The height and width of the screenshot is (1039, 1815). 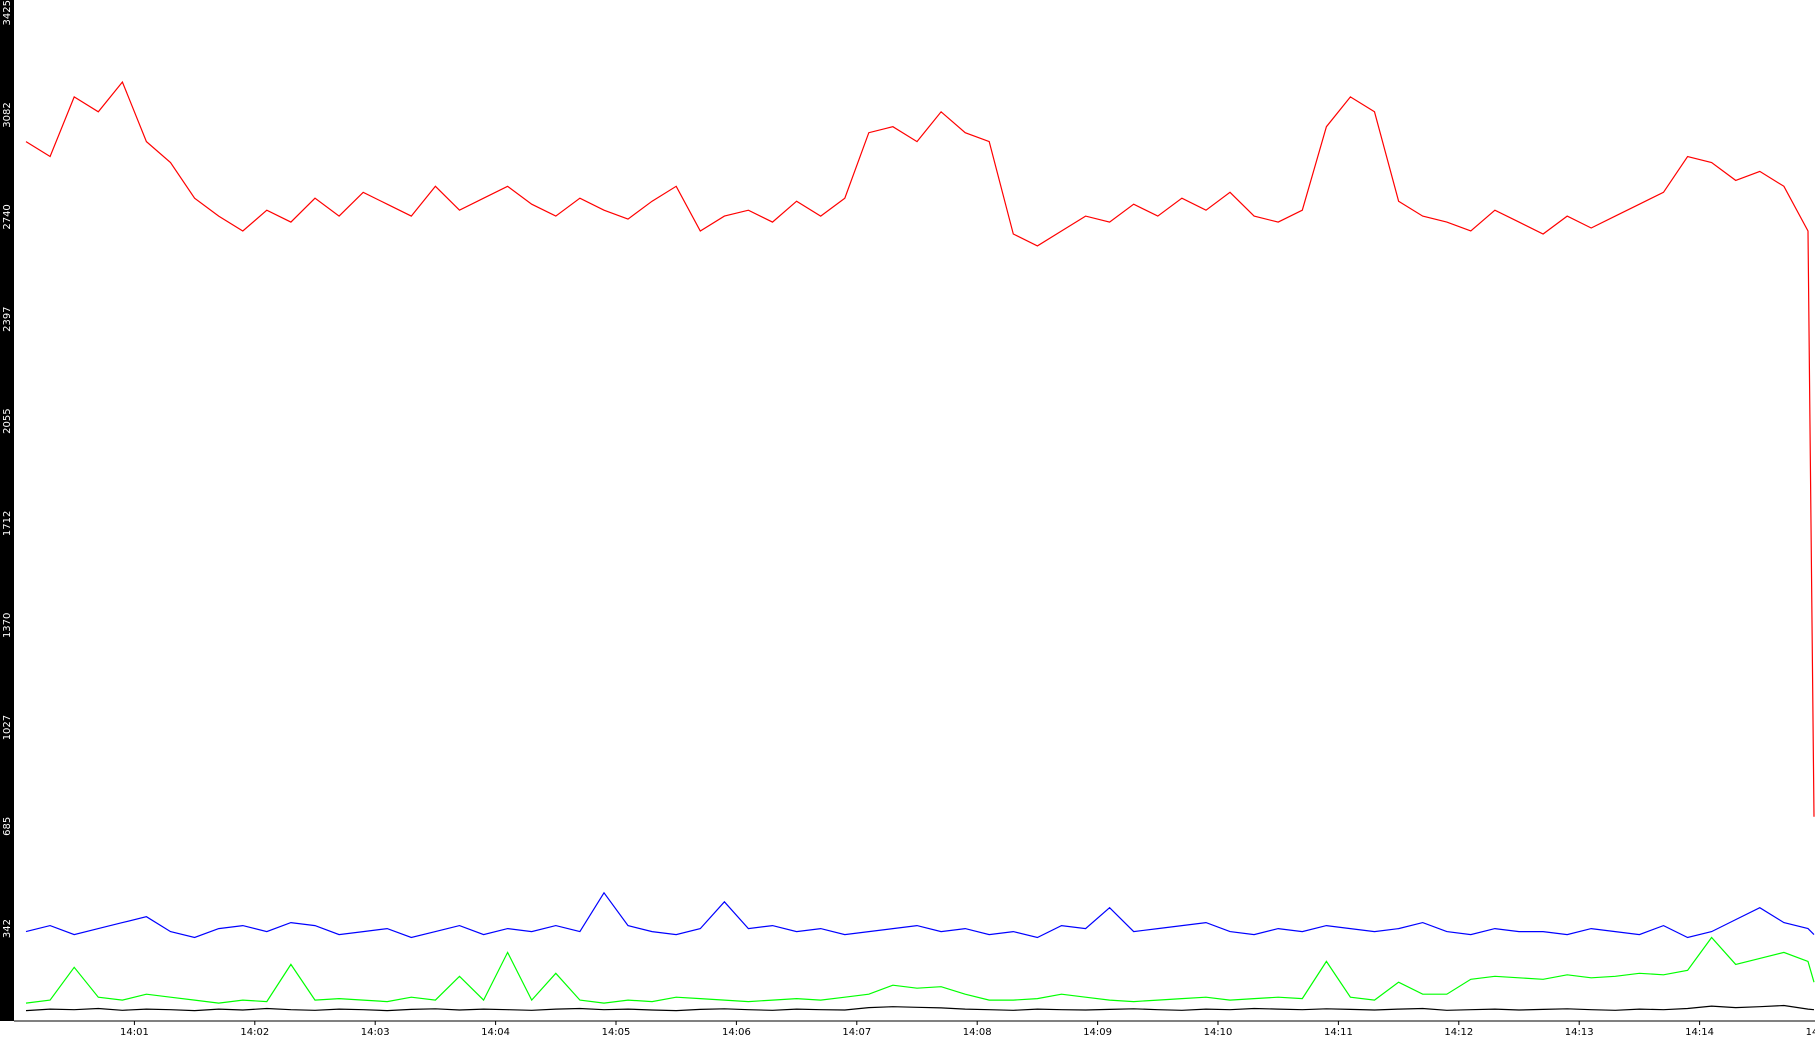 What do you see at coordinates (856, 1032) in the screenshot?
I see `x-tick-label: 14:07` at bounding box center [856, 1032].